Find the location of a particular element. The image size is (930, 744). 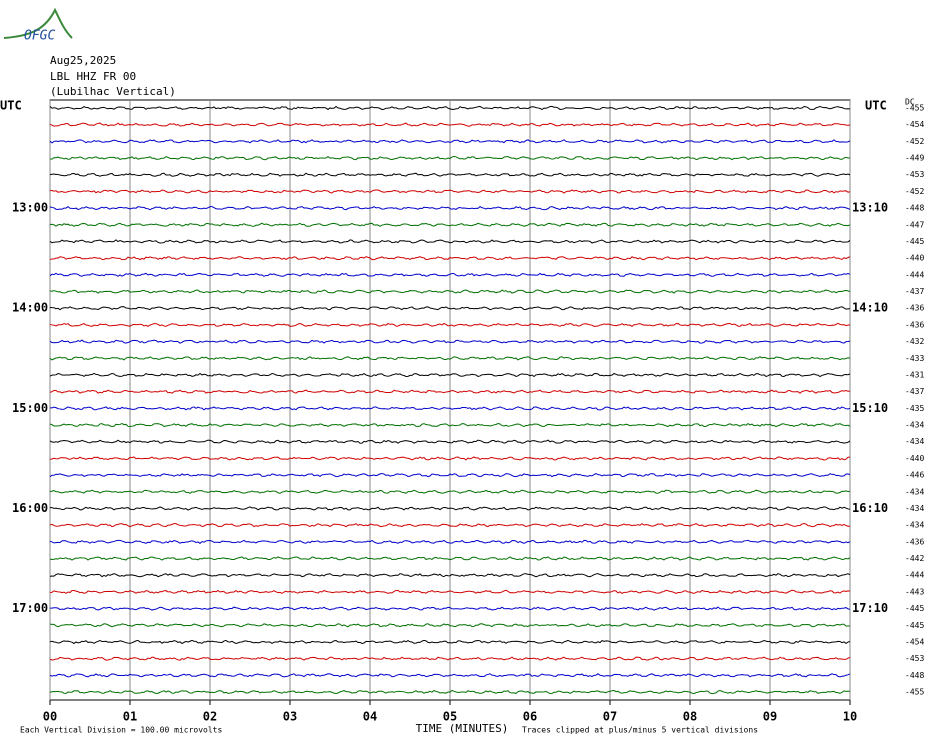

left-header: UTC is located at coordinates (11, 106).